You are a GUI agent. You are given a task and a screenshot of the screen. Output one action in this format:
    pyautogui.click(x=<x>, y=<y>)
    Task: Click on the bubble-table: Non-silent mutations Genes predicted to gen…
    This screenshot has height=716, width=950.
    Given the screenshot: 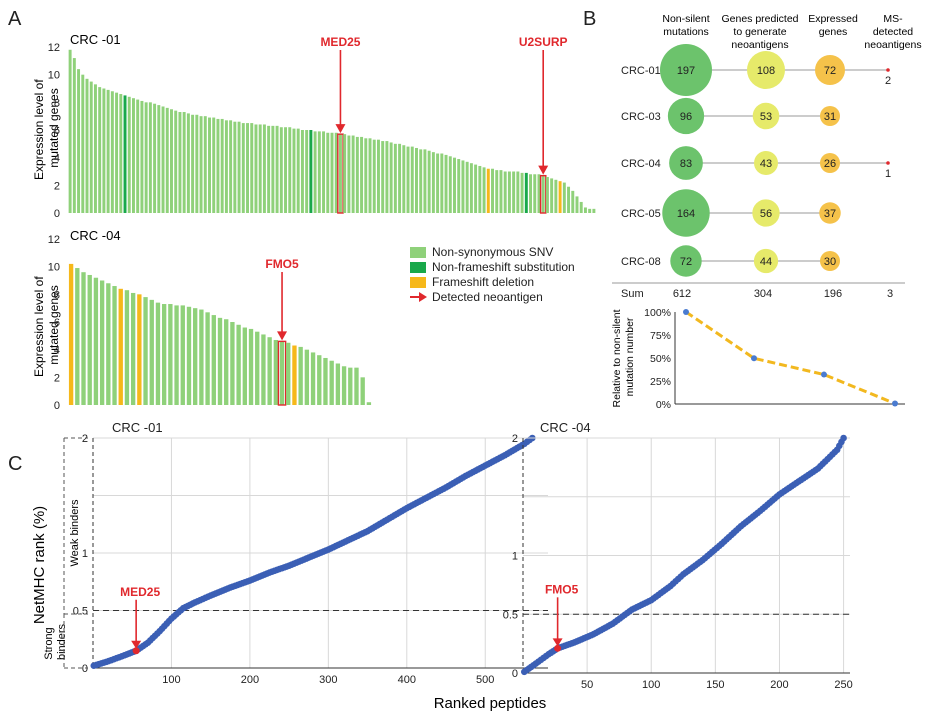 What is the action you would take?
    pyautogui.click(x=767, y=156)
    